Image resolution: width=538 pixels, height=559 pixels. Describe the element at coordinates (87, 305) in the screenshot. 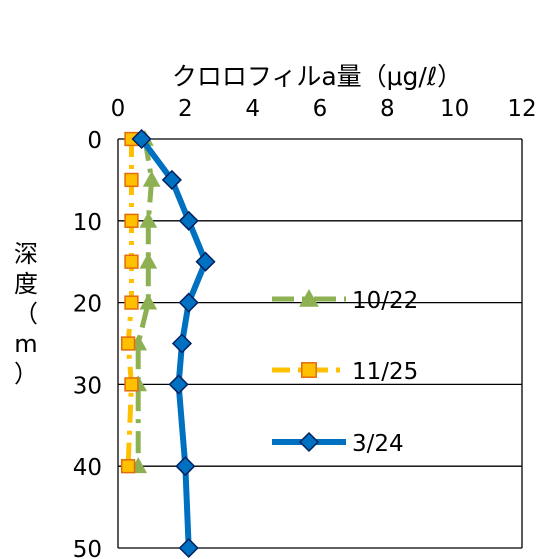

I see `y-tick-label: 20` at that location.